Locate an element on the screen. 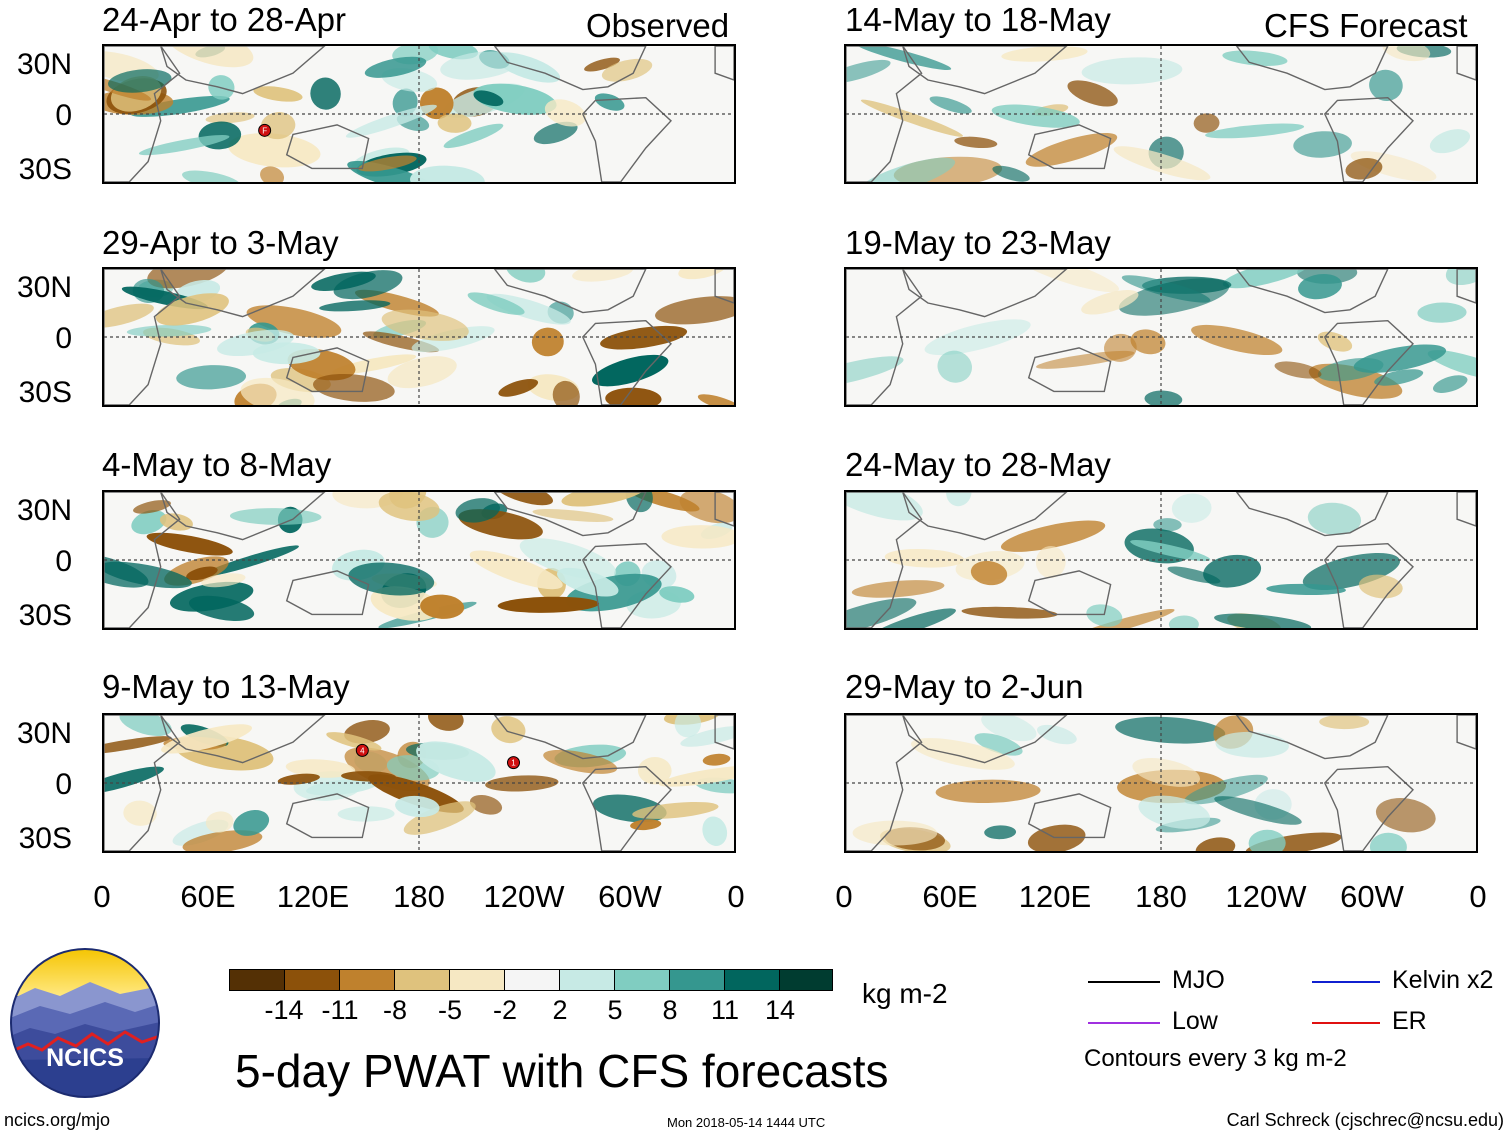 The image size is (1510, 1137). panel-title-7: 24-May to 28-May is located at coordinates (978, 464).